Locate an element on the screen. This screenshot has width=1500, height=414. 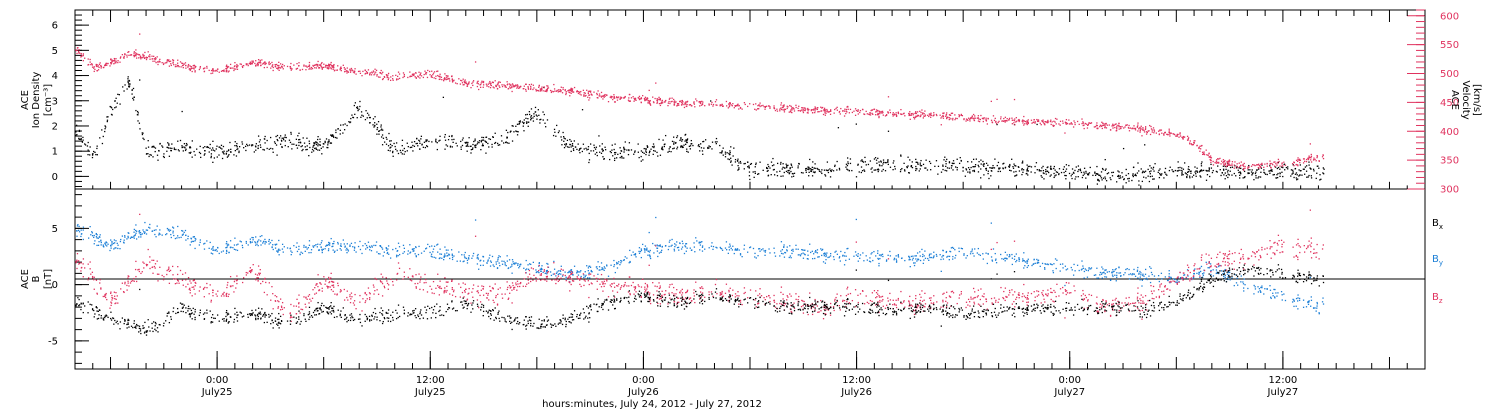
top-right-tick-label: 350 is located at coordinates (1449, 161).